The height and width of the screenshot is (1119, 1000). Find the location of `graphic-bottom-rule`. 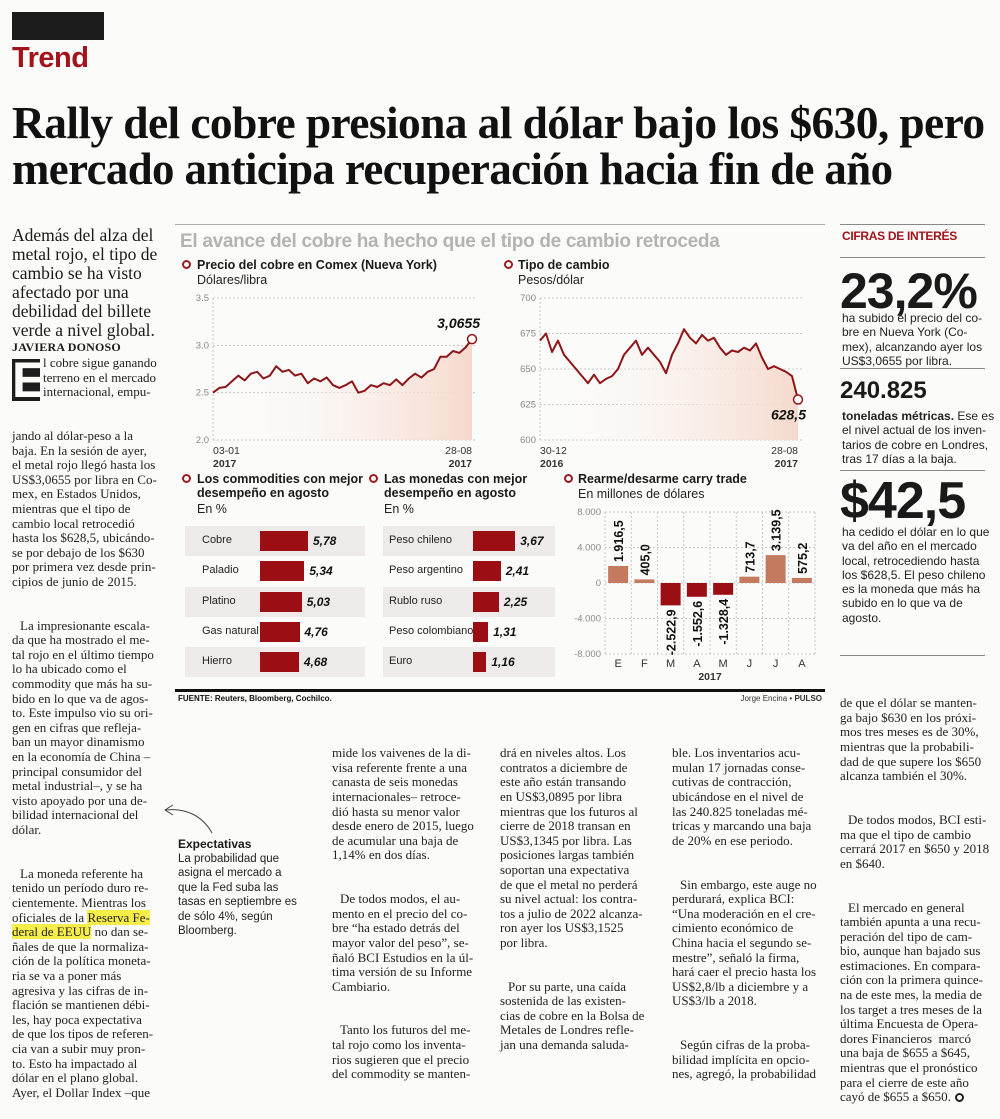

graphic-bottom-rule is located at coordinates (500, 690).